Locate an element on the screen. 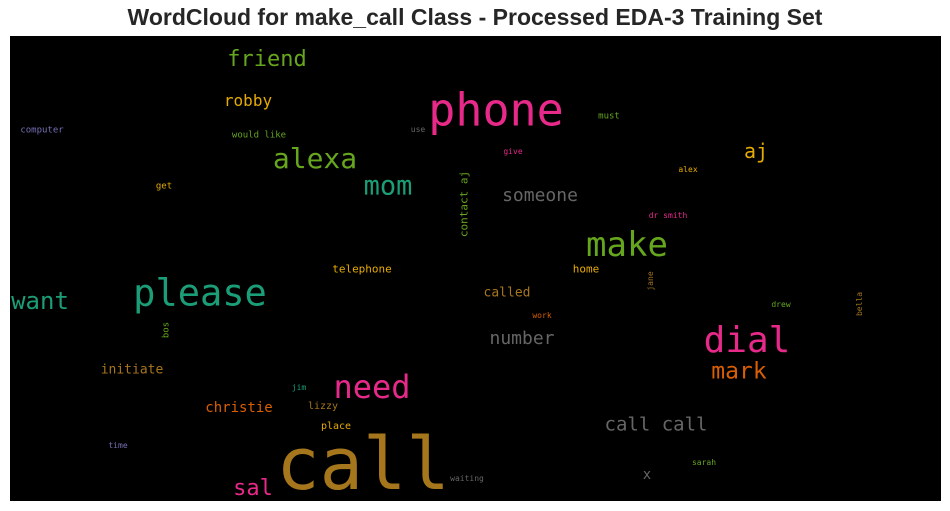 The width and height of the screenshot is (950, 511). word-give: give is located at coordinates (513, 151).